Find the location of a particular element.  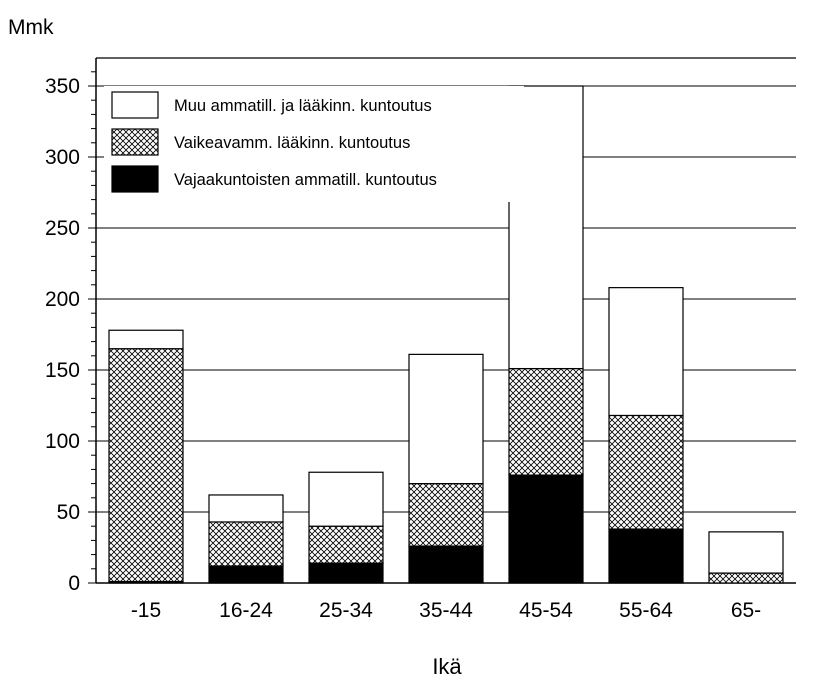

bar-segment--15-s2 is located at coordinates (146, 339).